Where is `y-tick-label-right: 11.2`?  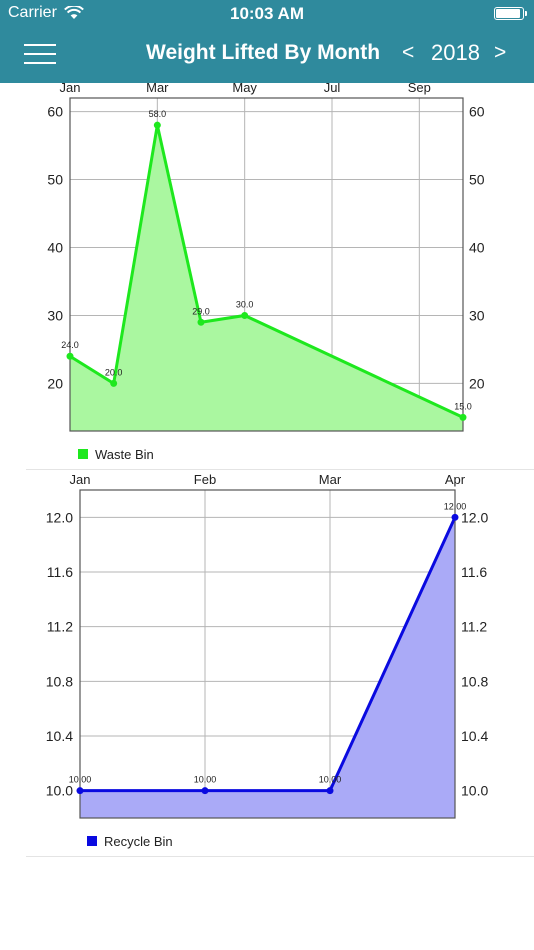 y-tick-label-right: 11.2 is located at coordinates (474, 627).